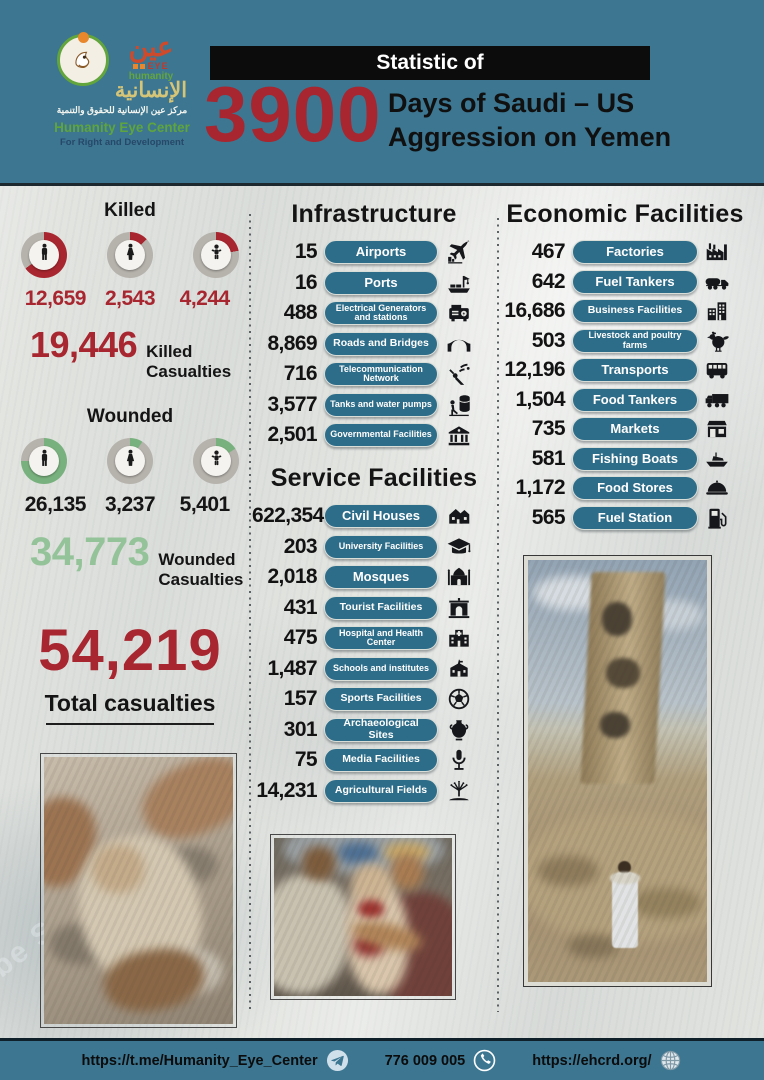 The height and width of the screenshot is (1080, 764). What do you see at coordinates (530, 137) in the screenshot?
I see `title-line-2: Aggression on Yemen` at bounding box center [530, 137].